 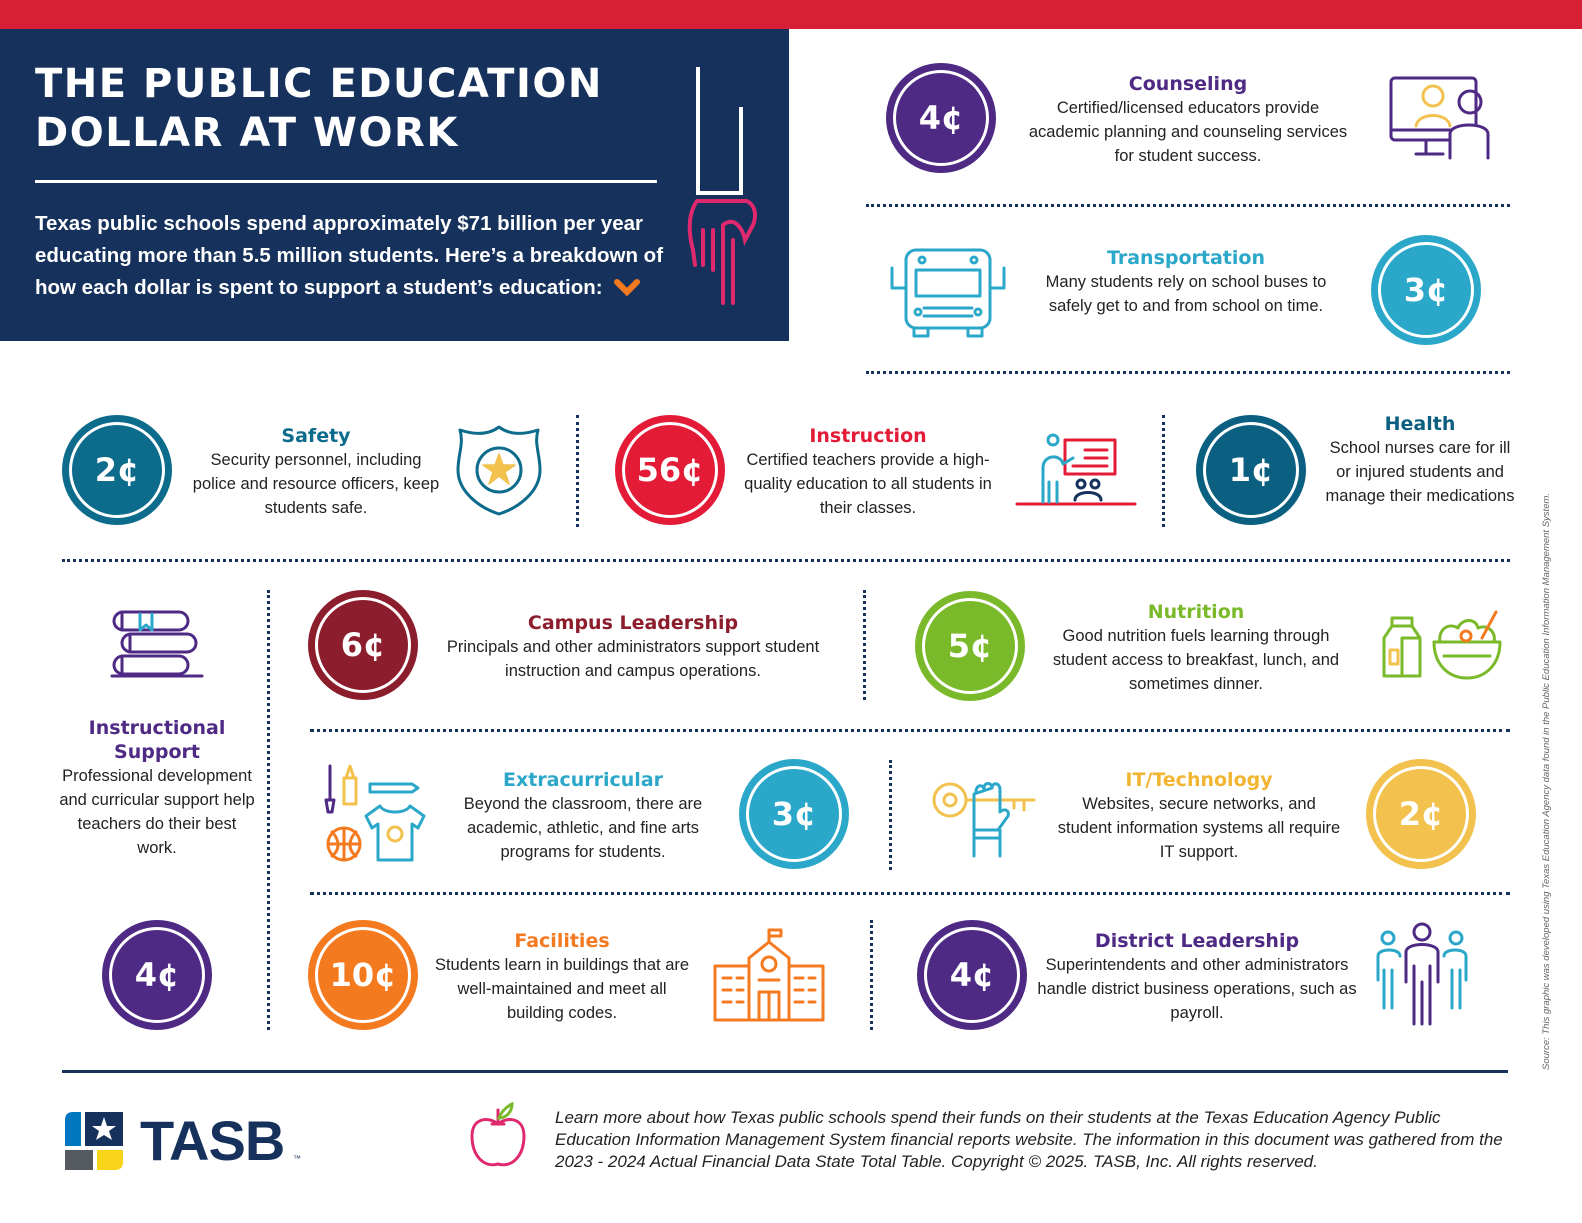 I want to click on nutrition-amount-circle: 5¢, so click(x=970, y=646).